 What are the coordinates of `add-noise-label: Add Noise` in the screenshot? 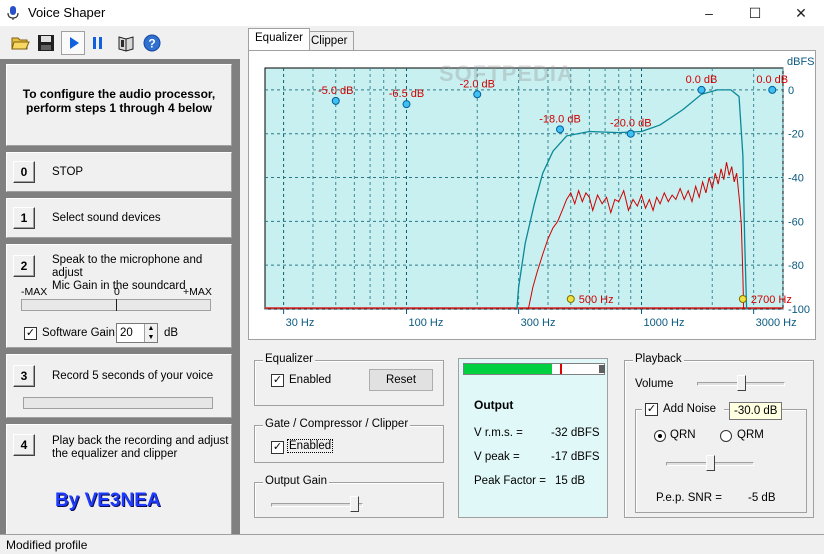 It's located at (690, 409).